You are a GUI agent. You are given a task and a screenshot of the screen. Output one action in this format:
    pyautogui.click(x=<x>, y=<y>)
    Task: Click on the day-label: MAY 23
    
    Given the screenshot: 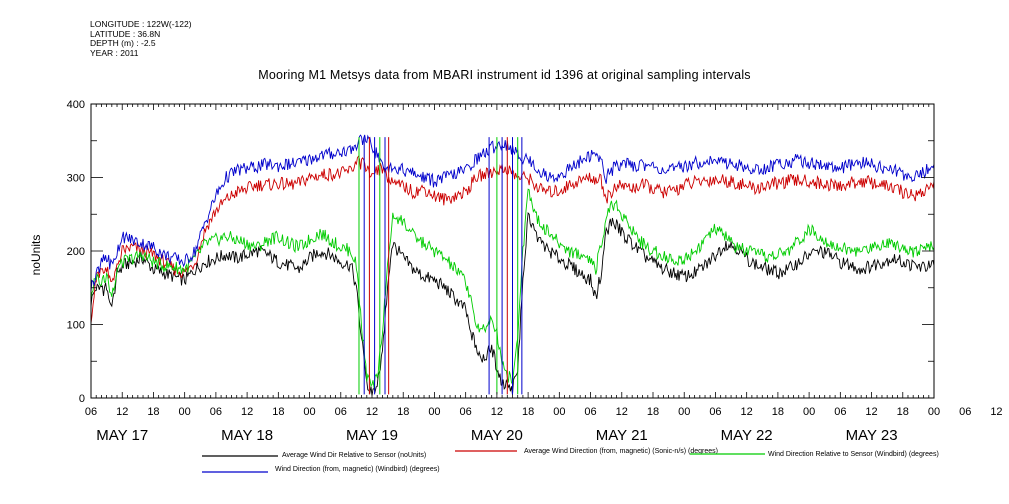 What is the action you would take?
    pyautogui.click(x=872, y=435)
    